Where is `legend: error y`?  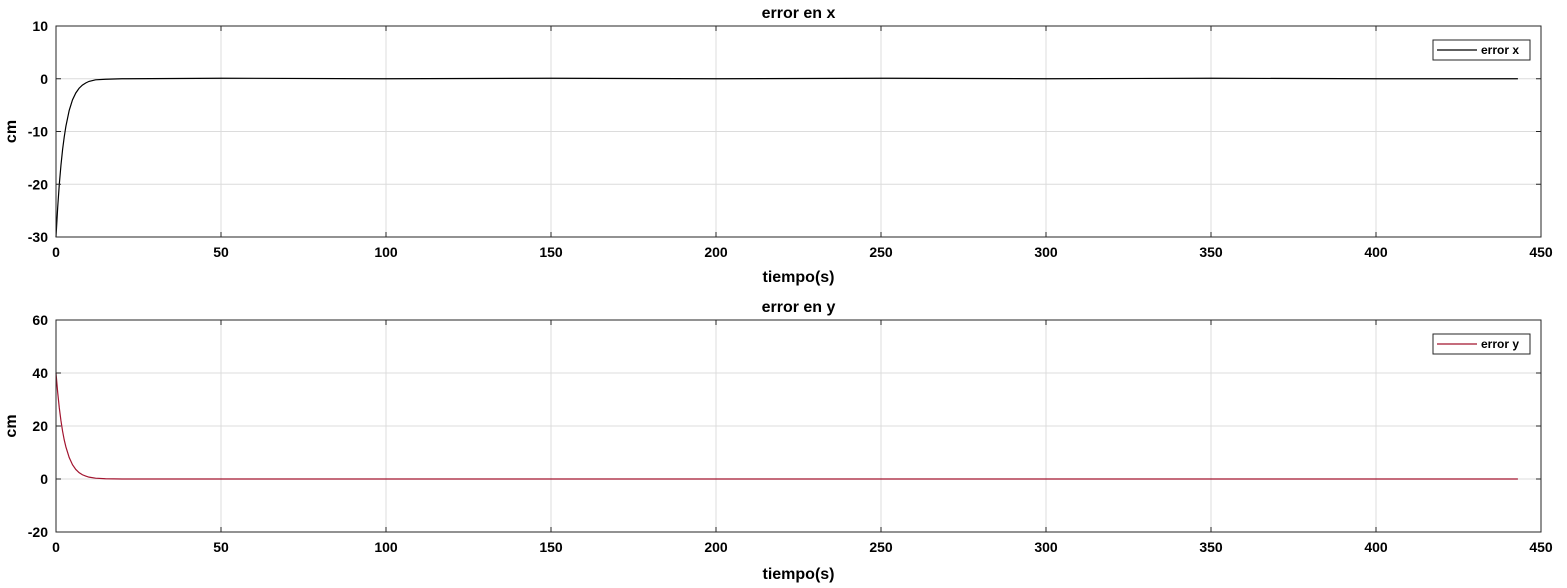
legend: error y is located at coordinates (1481, 344).